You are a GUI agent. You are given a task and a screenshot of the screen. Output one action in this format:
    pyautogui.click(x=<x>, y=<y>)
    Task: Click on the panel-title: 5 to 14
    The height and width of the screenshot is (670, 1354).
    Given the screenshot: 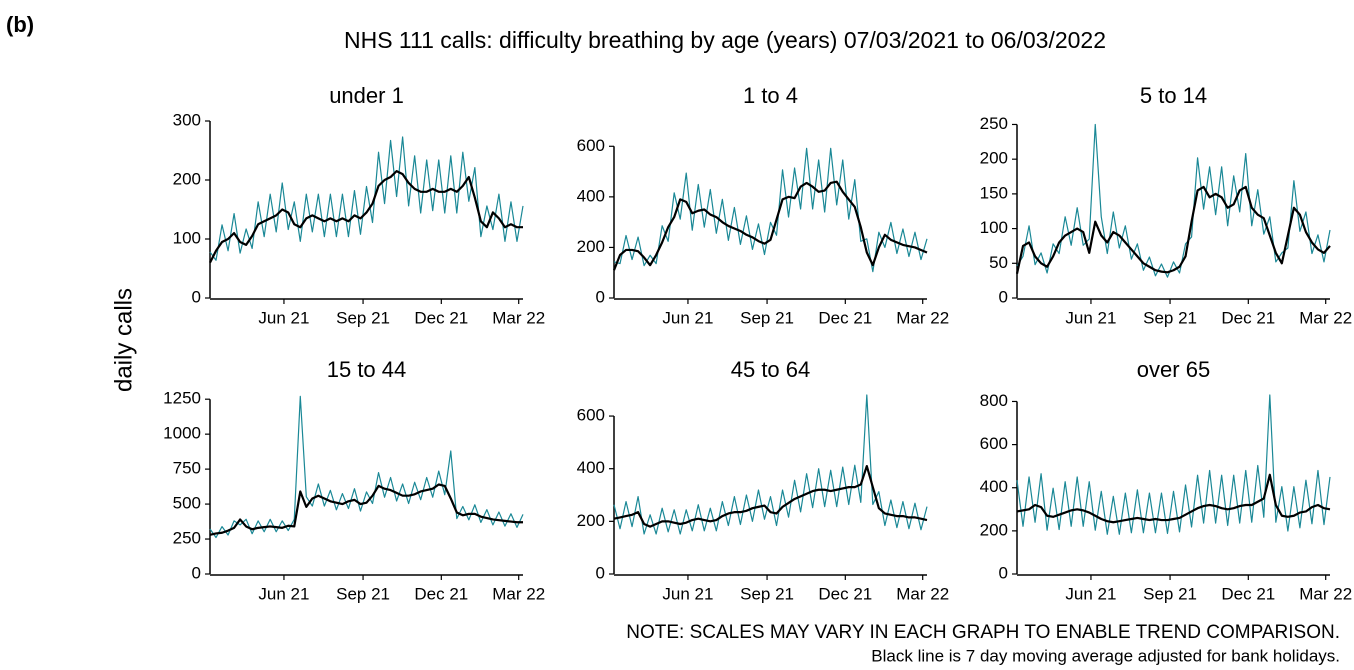 What is the action you would take?
    pyautogui.click(x=1173, y=95)
    